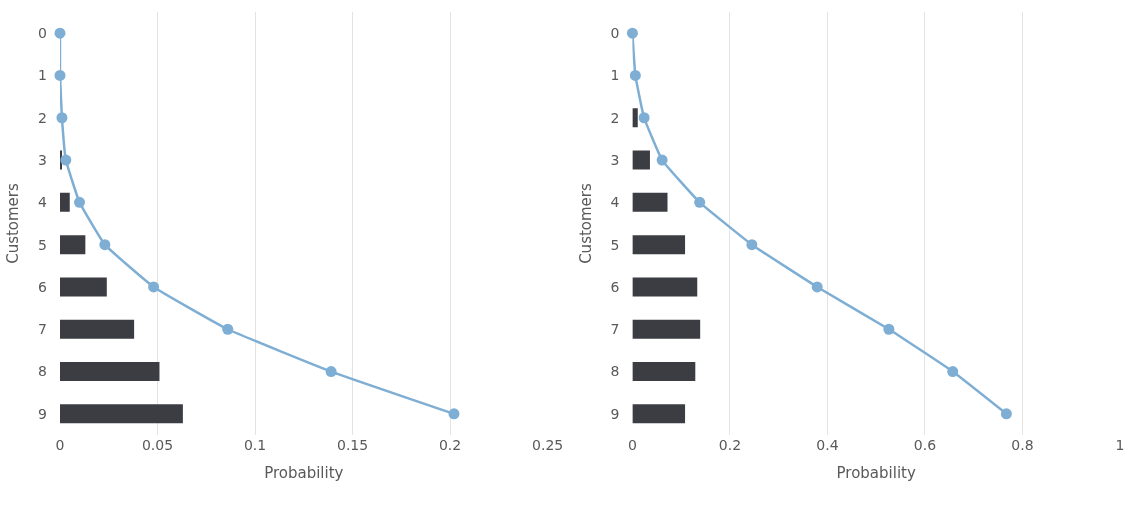 Image resolution: width=1148 pixels, height=510 pixels. I want to click on x-tick-label: 0.4, so click(827, 445).